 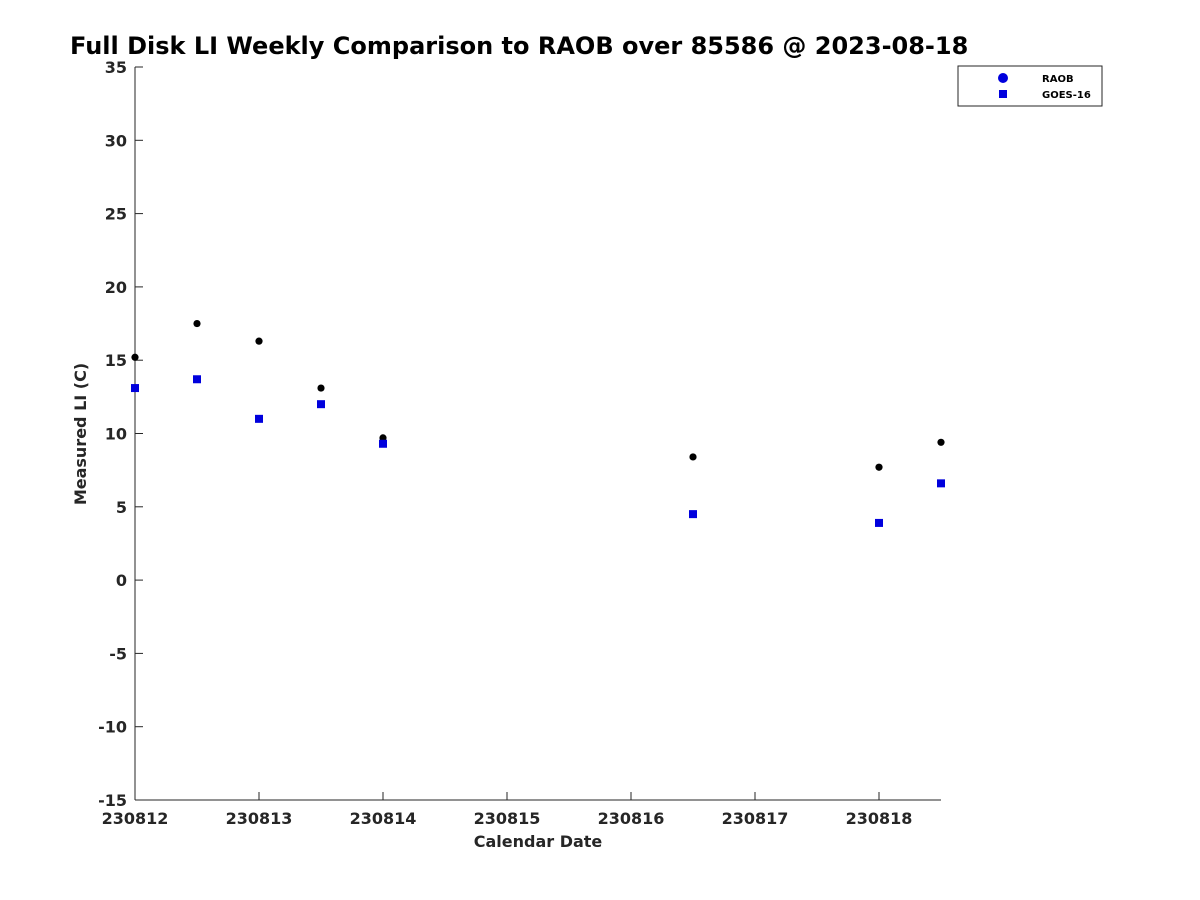 I want to click on y-tick-label: 35, so click(x=116, y=67).